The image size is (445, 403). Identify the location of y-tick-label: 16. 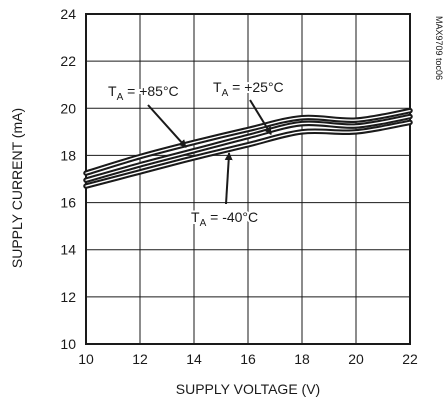
(68, 203).